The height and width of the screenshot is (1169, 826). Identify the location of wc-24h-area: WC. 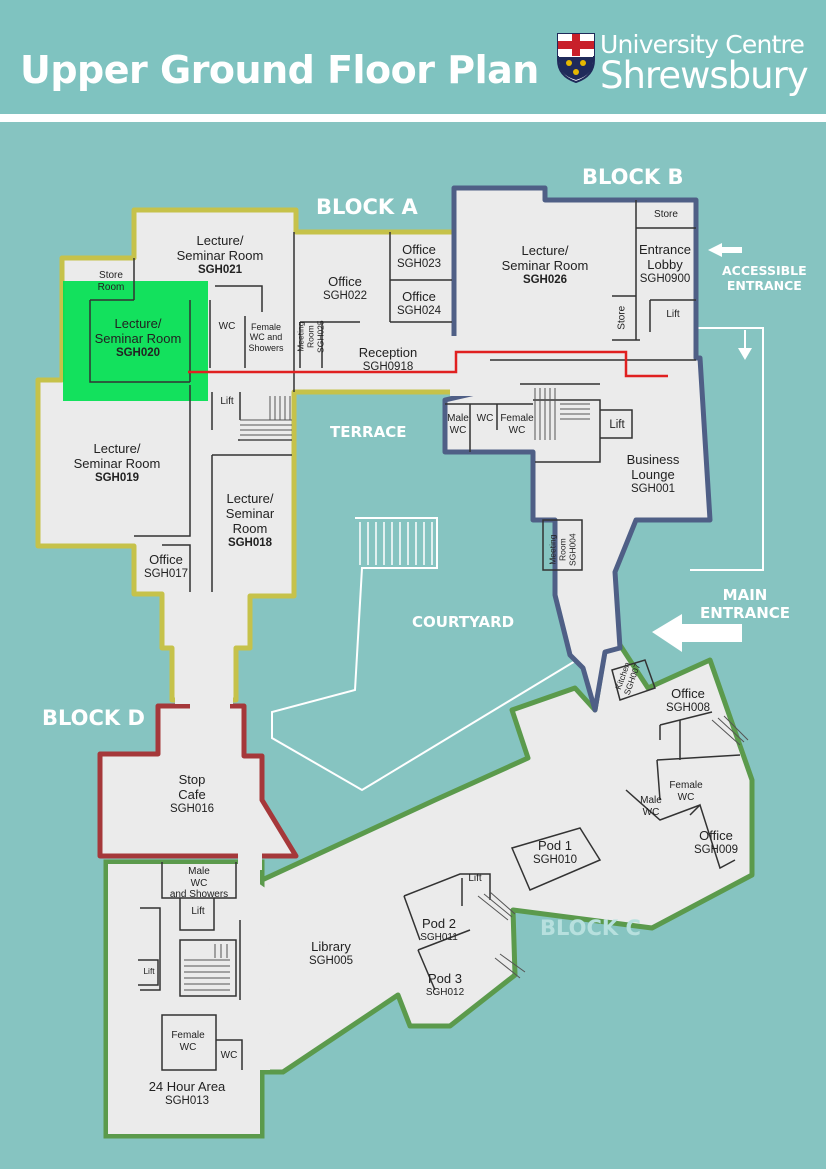
(229, 1055).